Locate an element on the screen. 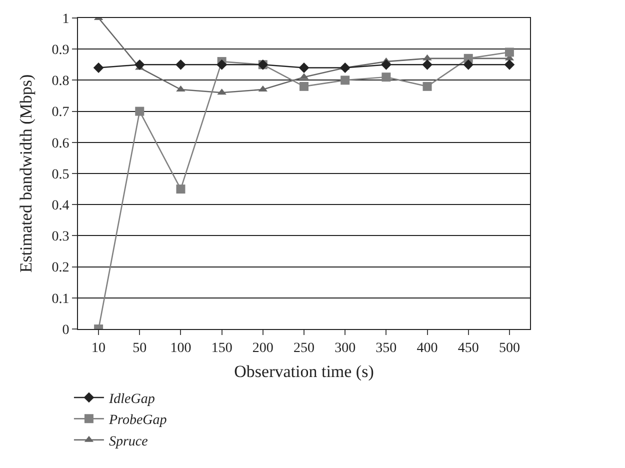 This screenshot has height=468, width=625. x-tick-label: 150 is located at coordinates (221, 348).